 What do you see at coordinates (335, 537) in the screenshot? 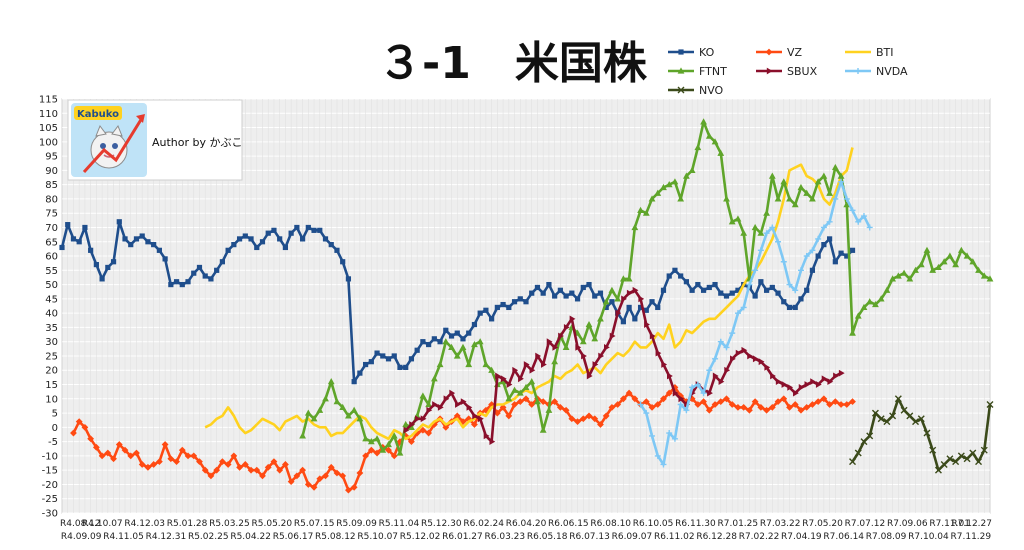
I see `x-tick-label: R5.08.12` at bounding box center [335, 537].